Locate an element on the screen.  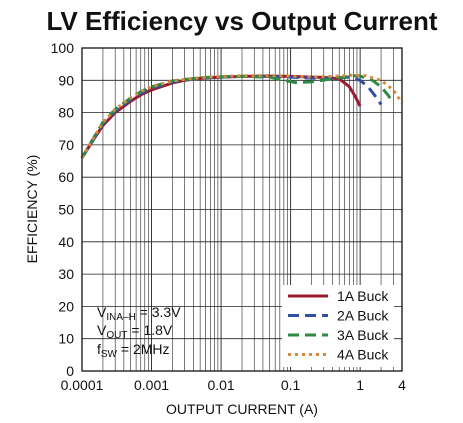
x-tick-label: 0.1 is located at coordinates (291, 385).